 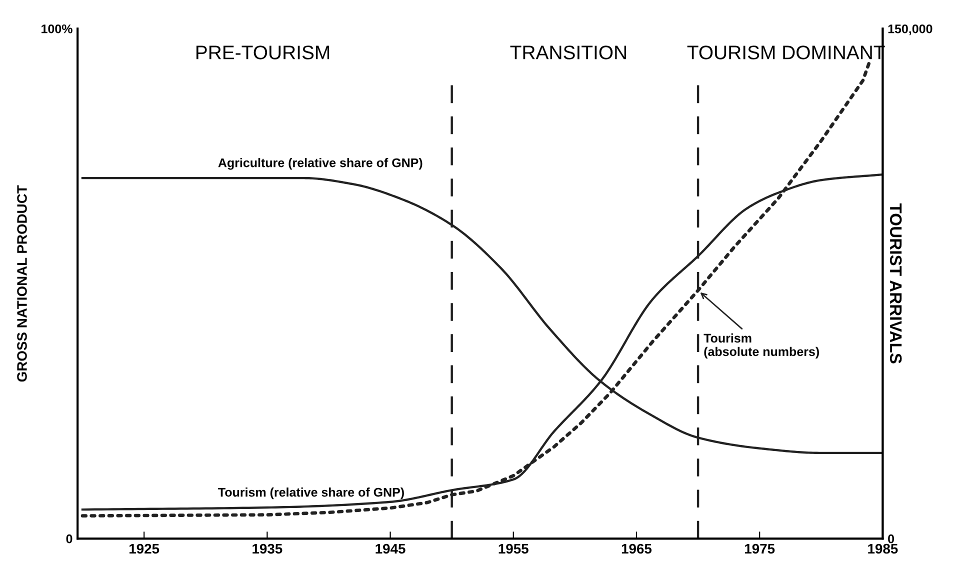 What do you see at coordinates (910, 30) in the screenshot?
I see `y2-tick-label: 150,000` at bounding box center [910, 30].